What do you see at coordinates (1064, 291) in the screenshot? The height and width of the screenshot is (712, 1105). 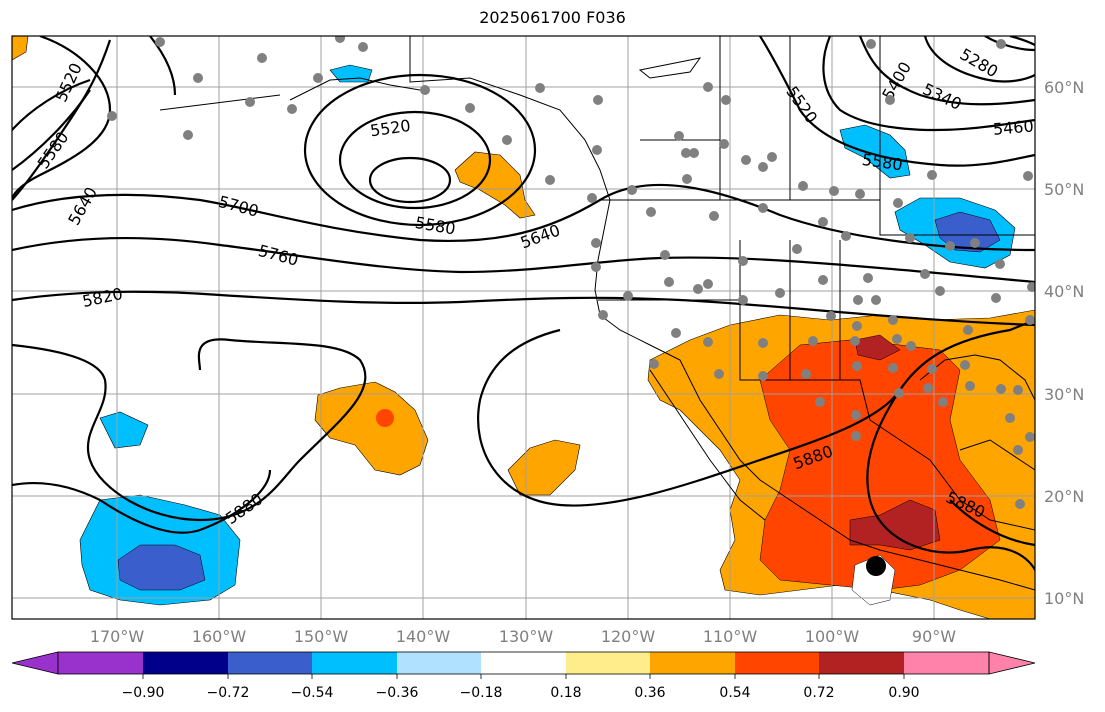 I see `lat-label: 40°N` at bounding box center [1064, 291].